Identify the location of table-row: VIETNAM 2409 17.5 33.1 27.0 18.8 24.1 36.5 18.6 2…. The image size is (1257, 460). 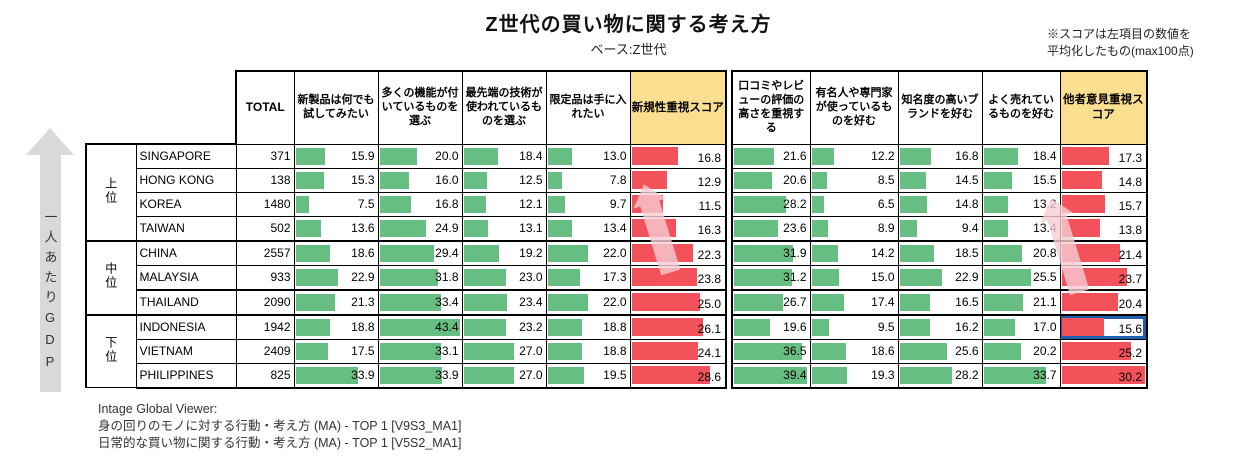
(617, 351).